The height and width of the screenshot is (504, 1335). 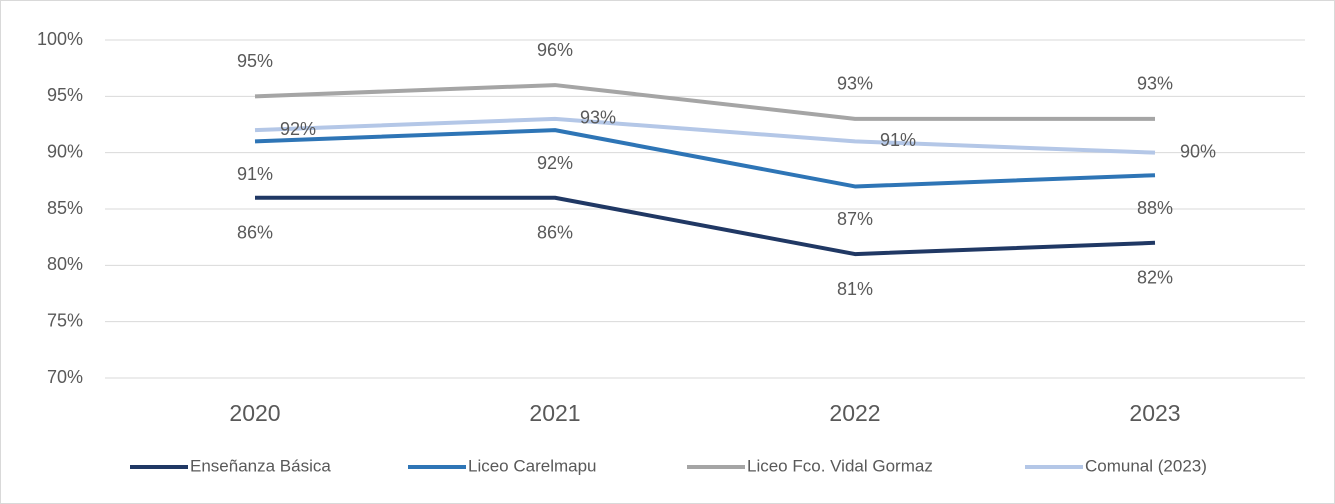 What do you see at coordinates (532, 465) in the screenshot?
I see `legend-label: Liceo Carelmapu` at bounding box center [532, 465].